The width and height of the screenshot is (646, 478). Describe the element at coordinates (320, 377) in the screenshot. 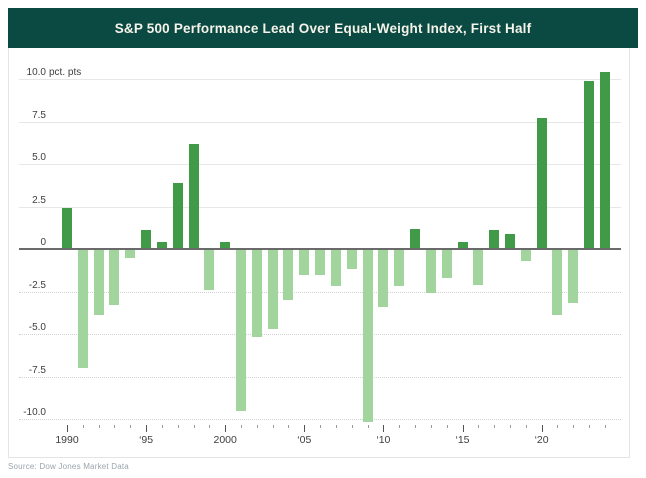

I see `gridline--7.5` at that location.